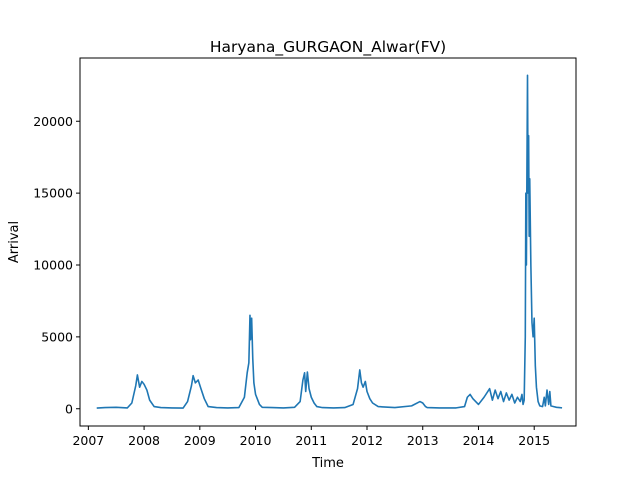 This screenshot has height=480, width=640. I want to click on x-tick-label: 2012, so click(367, 440).